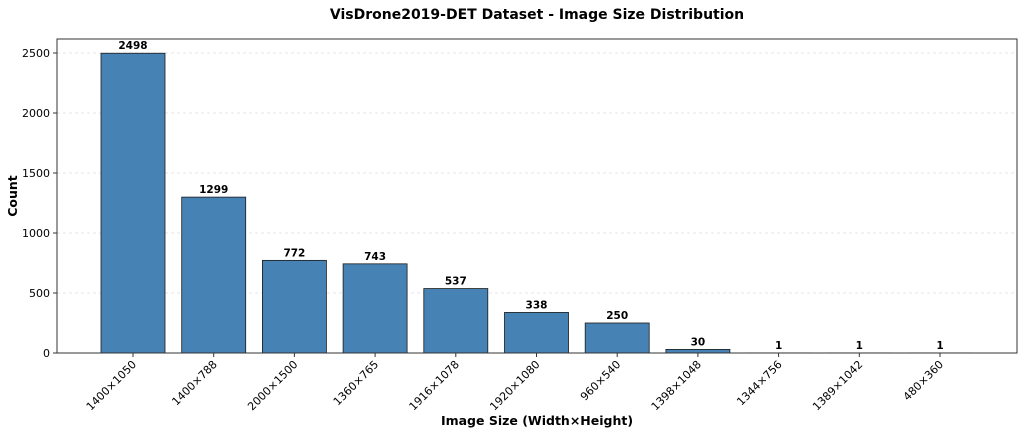 Image resolution: width=1024 pixels, height=434 pixels. Describe the element at coordinates (12, 196) in the screenshot. I see `y-axis-label: Count` at that location.